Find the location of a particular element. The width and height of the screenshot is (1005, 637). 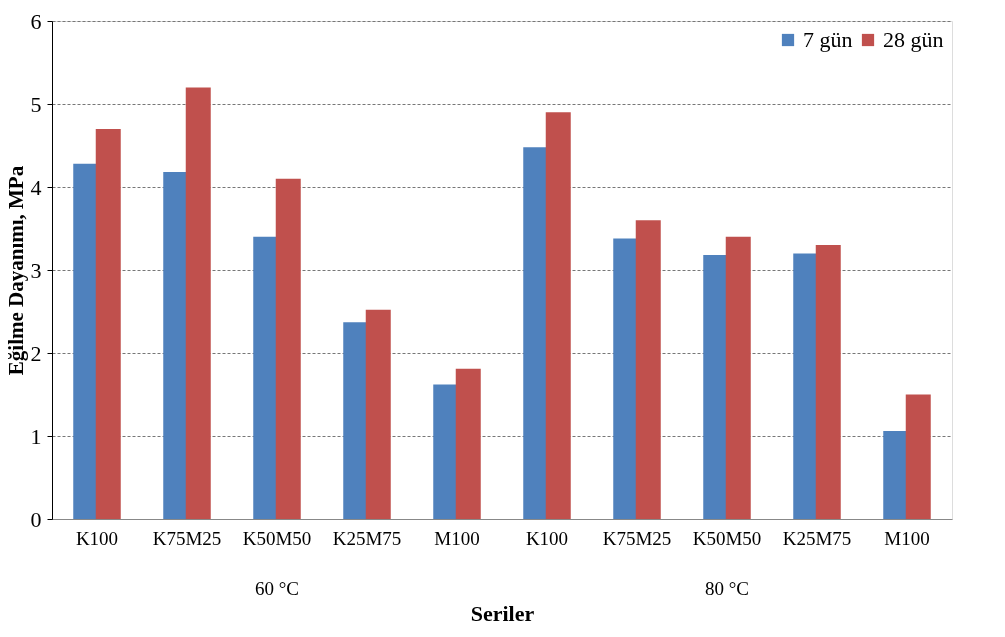

y-tick-label: 3 is located at coordinates (36, 270).